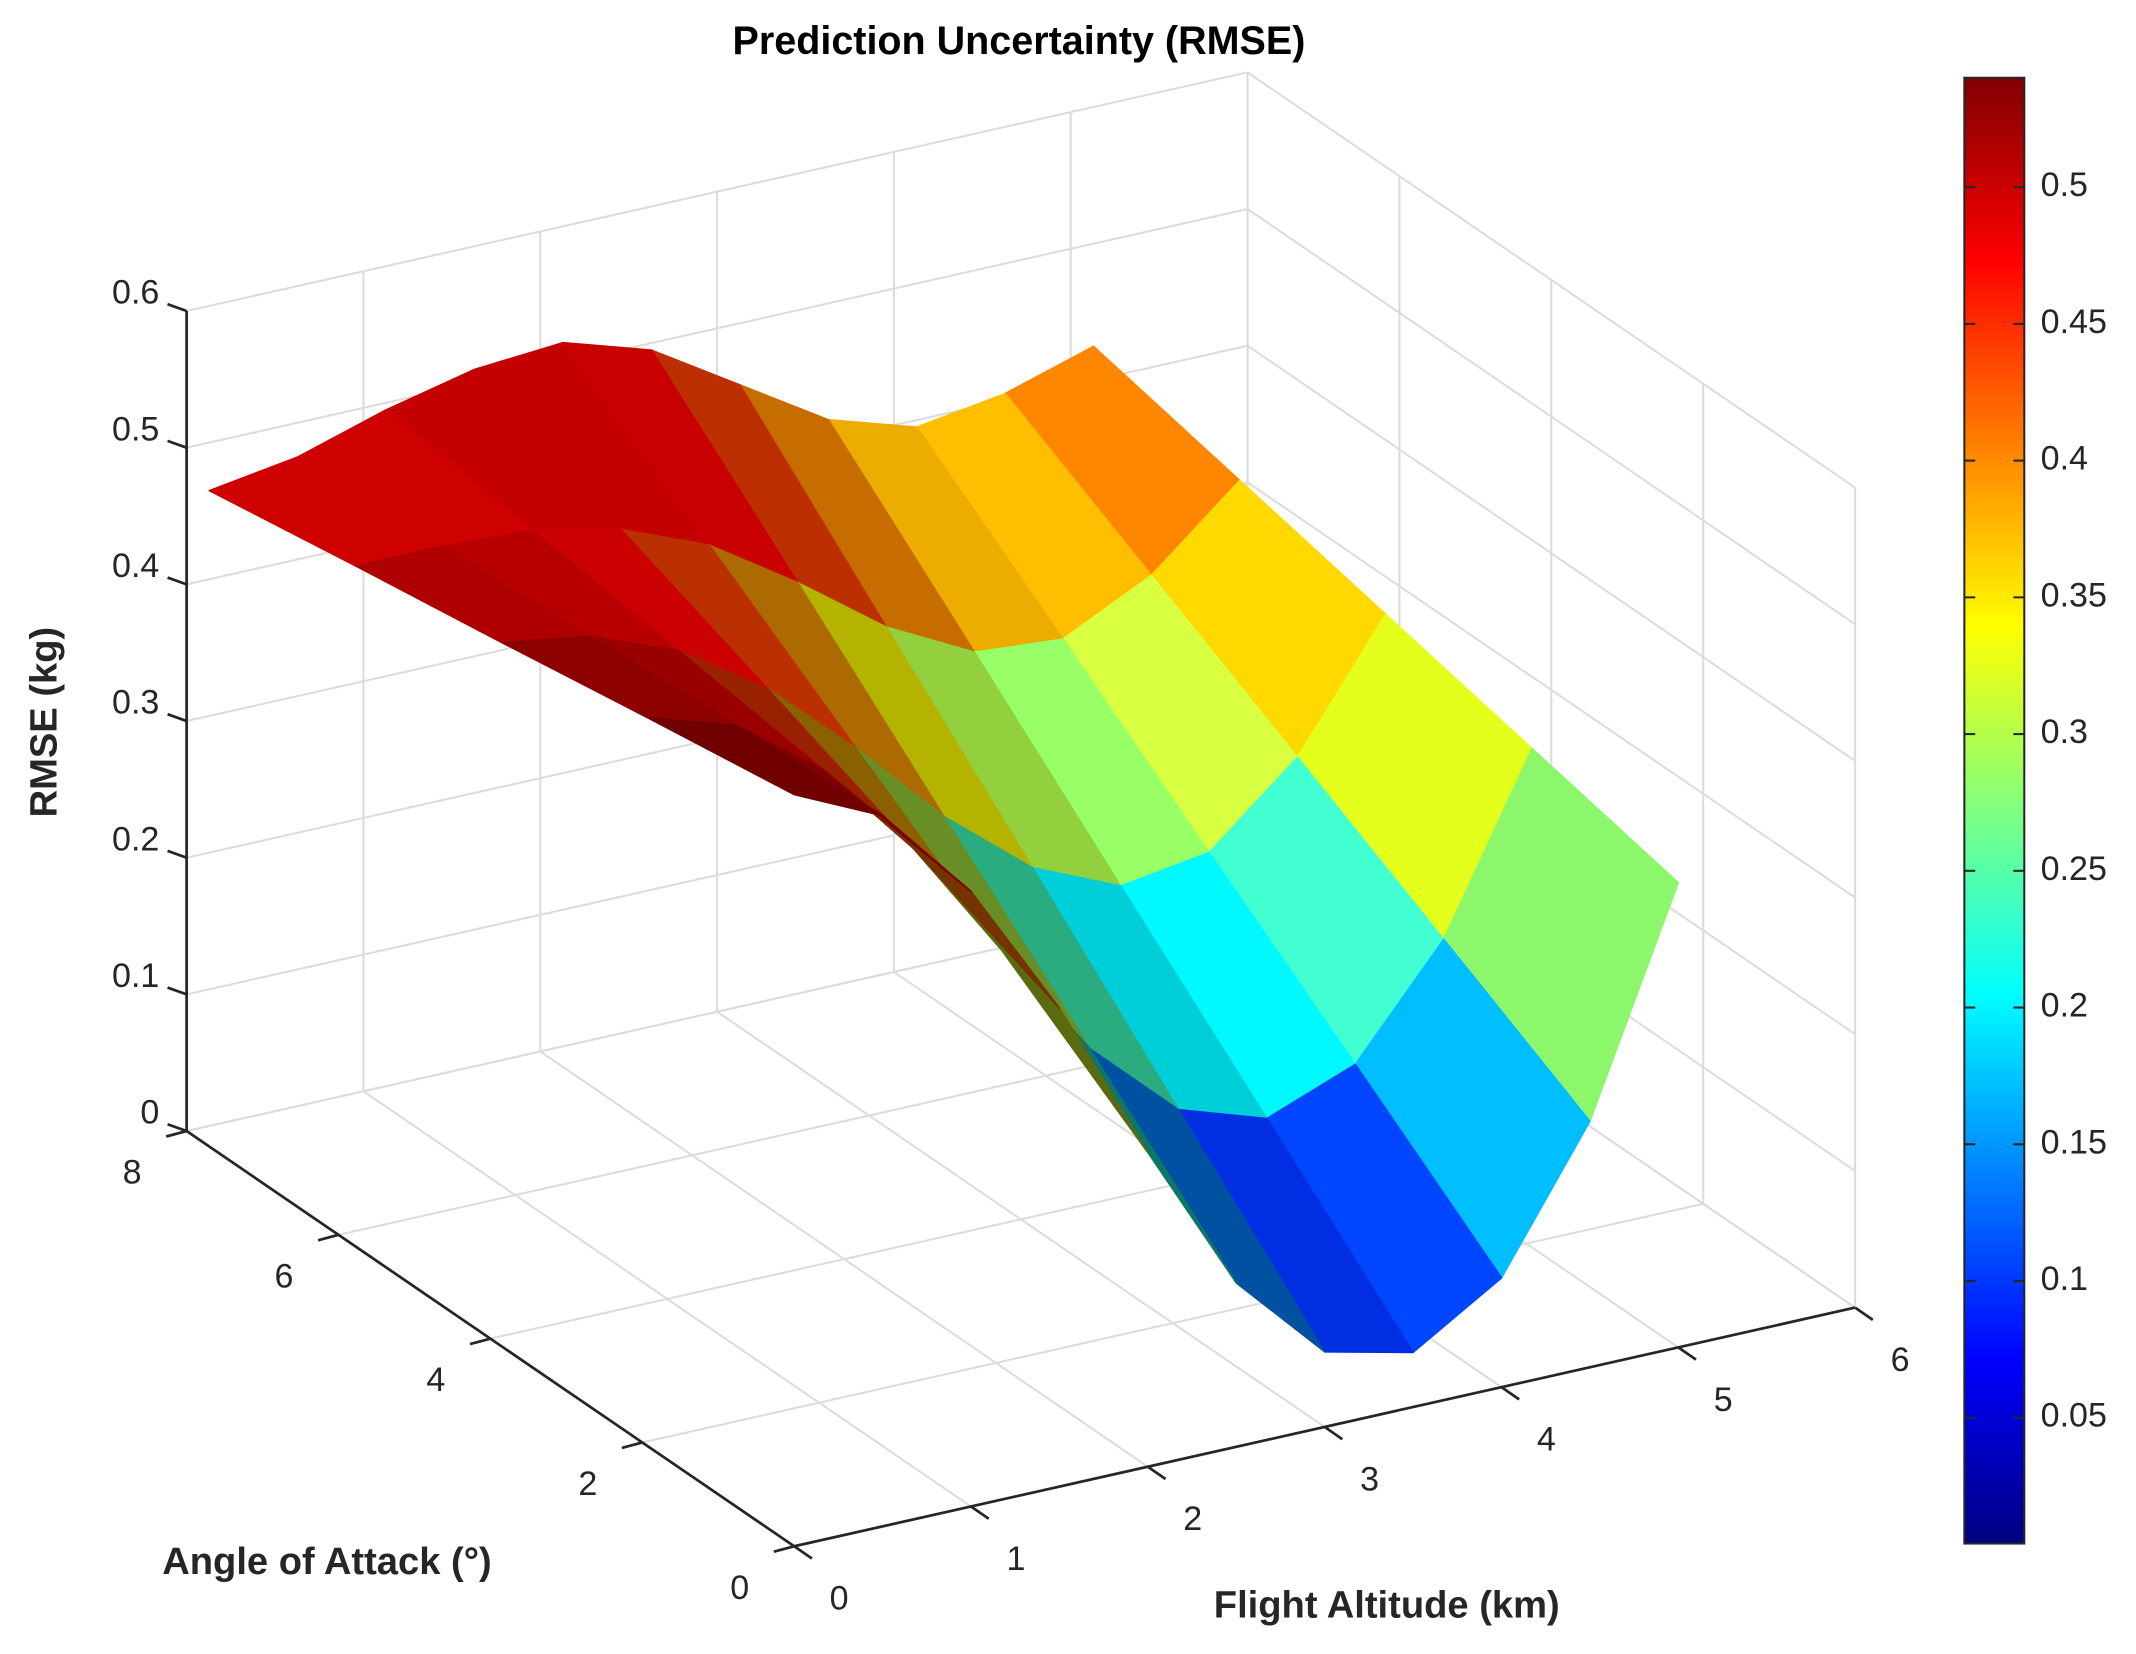  What do you see at coordinates (135, 566) in the screenshot?
I see `z-tick-label: 0.4` at bounding box center [135, 566].